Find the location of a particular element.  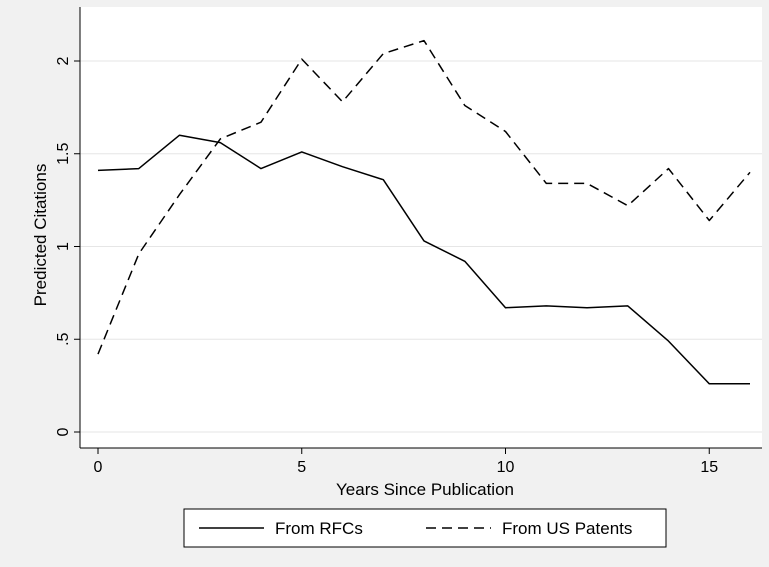

legend-label-us-patents: From US Patents is located at coordinates (567, 528).